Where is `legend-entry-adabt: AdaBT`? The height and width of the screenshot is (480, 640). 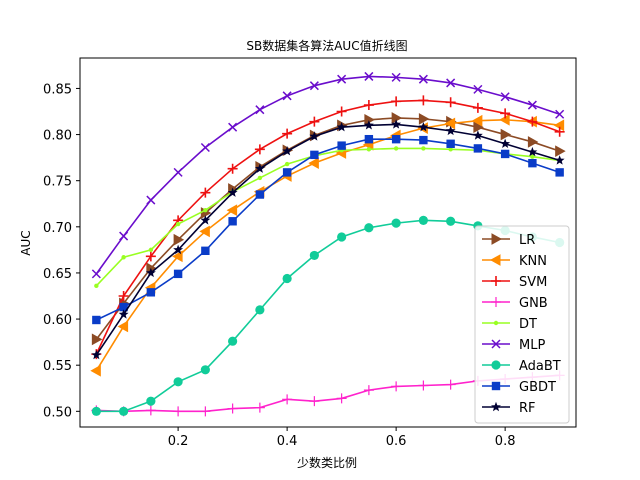
legend-entry-adabt: AdaBT is located at coordinates (521, 366).